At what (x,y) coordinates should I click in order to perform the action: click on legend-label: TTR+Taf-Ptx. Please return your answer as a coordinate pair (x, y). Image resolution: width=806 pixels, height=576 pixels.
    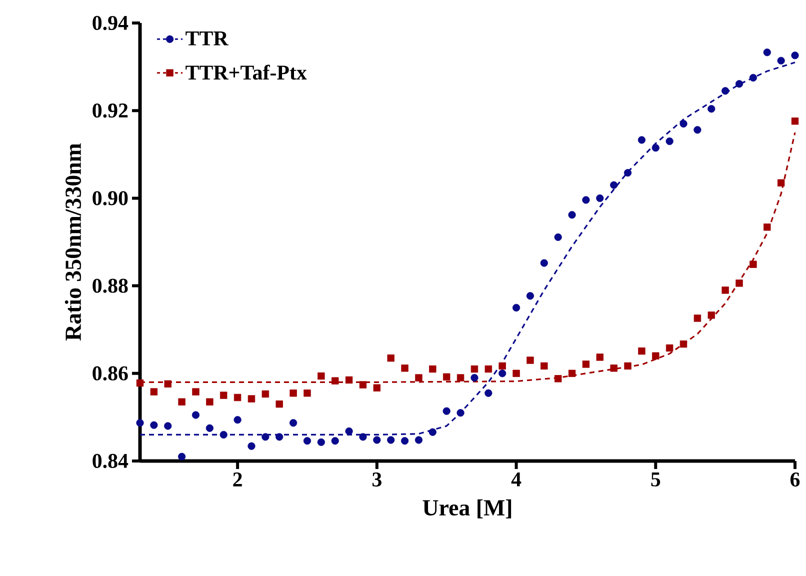
    Looking at the image, I should click on (246, 72).